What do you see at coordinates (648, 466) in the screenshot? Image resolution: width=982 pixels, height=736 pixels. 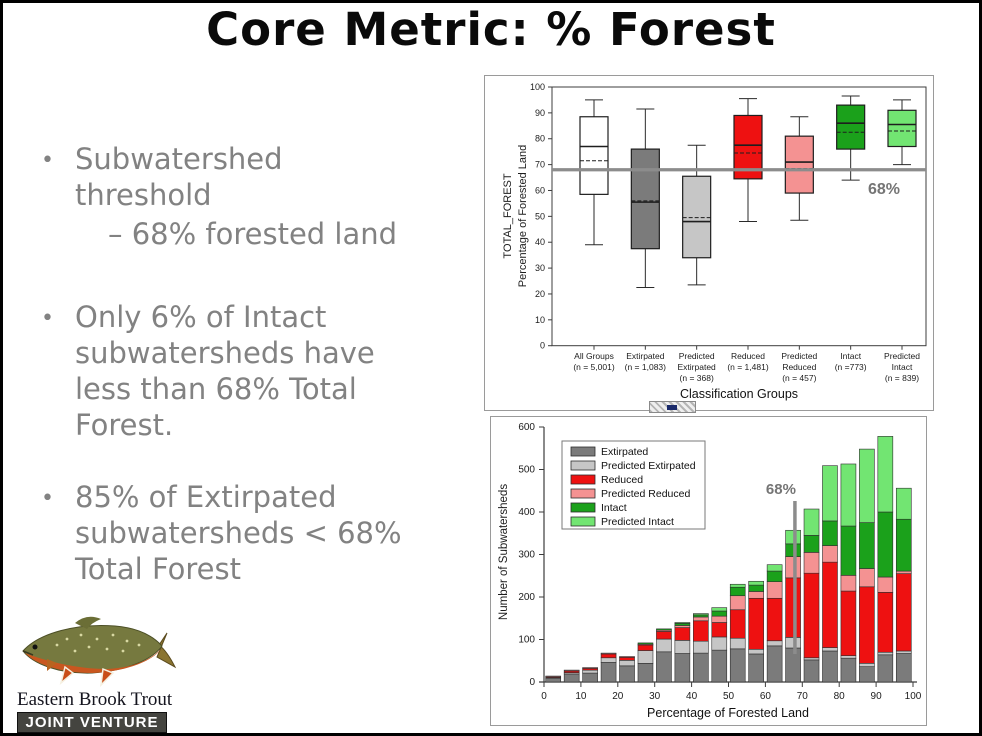 I see `legend-label: Predicted Extirpated` at bounding box center [648, 466].